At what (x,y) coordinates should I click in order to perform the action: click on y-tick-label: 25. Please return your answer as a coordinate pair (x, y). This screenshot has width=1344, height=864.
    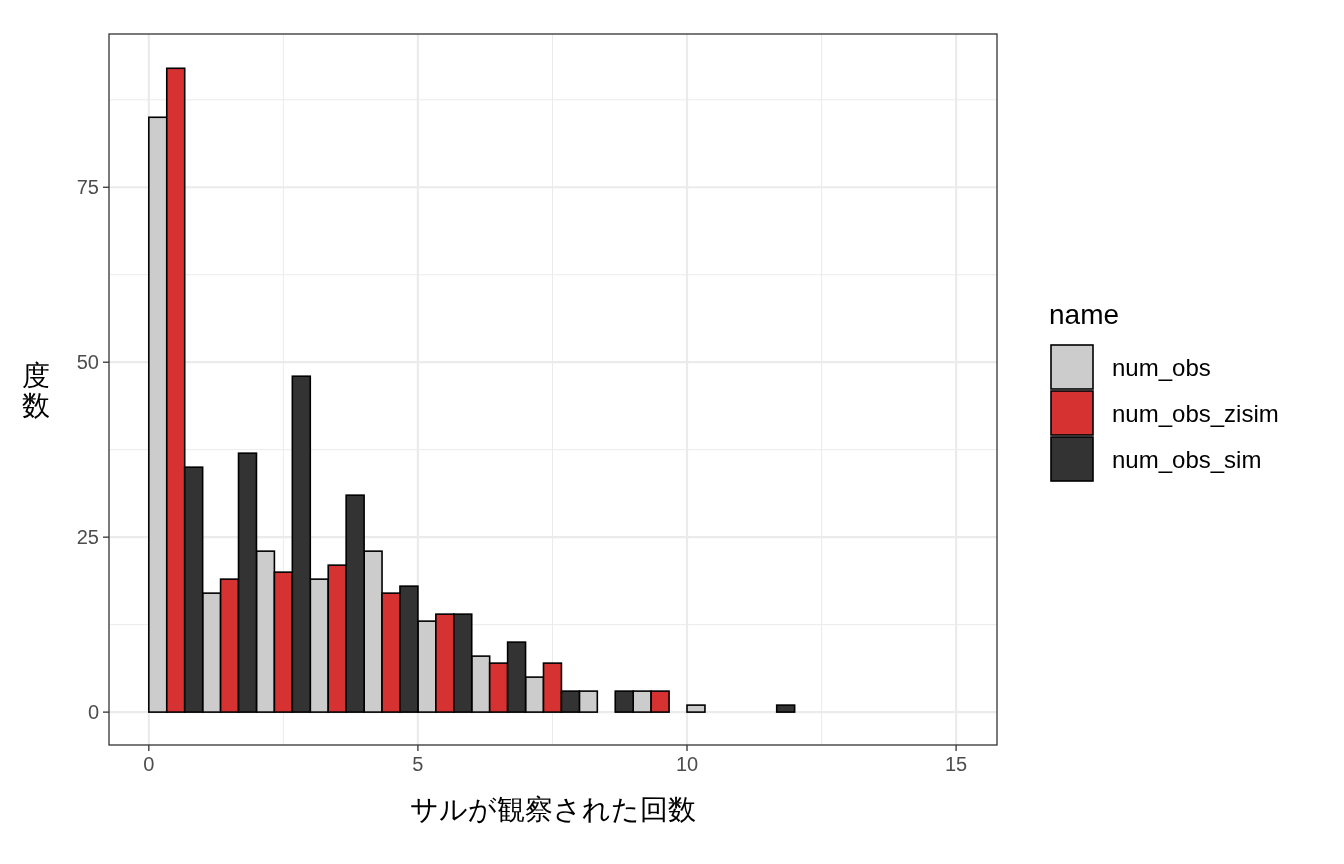
    Looking at the image, I should click on (87, 537).